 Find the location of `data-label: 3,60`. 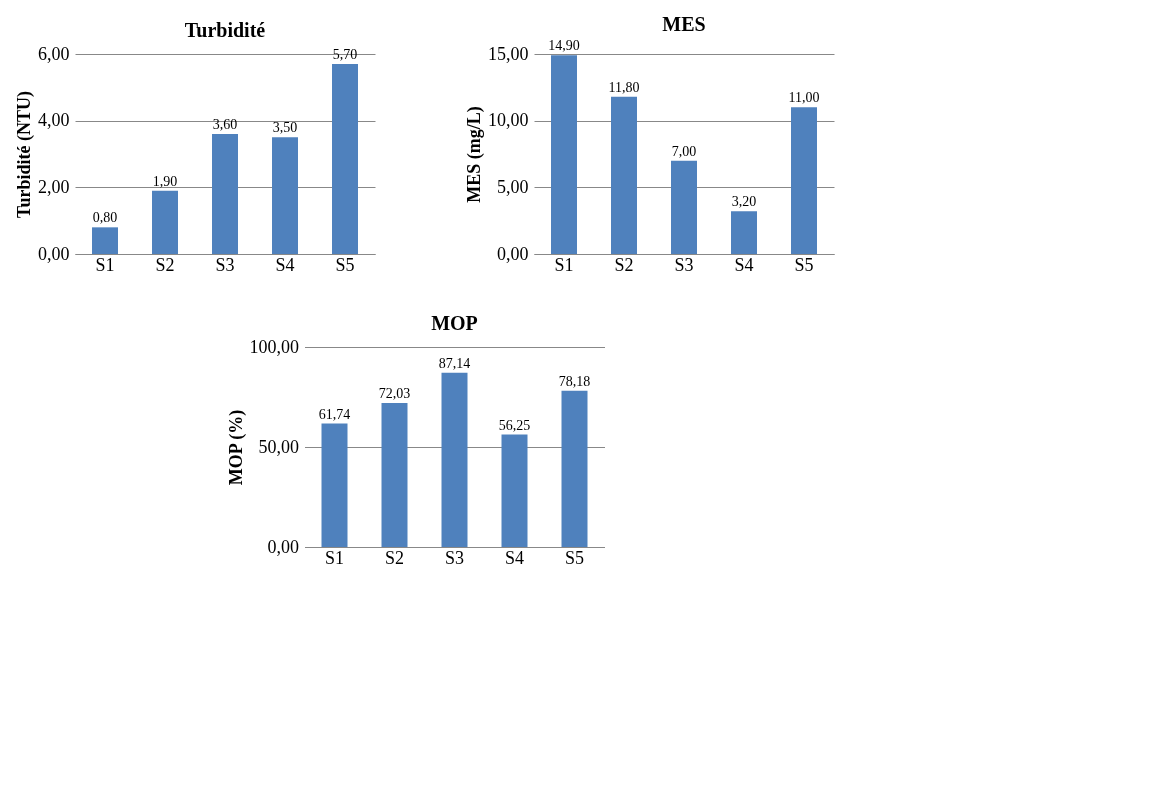

data-label: 3,60 is located at coordinates (225, 124).